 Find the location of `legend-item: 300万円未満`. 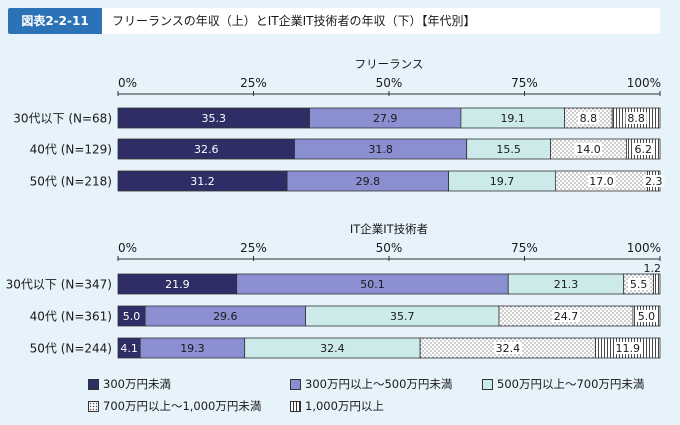

legend-item: 300万円未満 is located at coordinates (129, 384).